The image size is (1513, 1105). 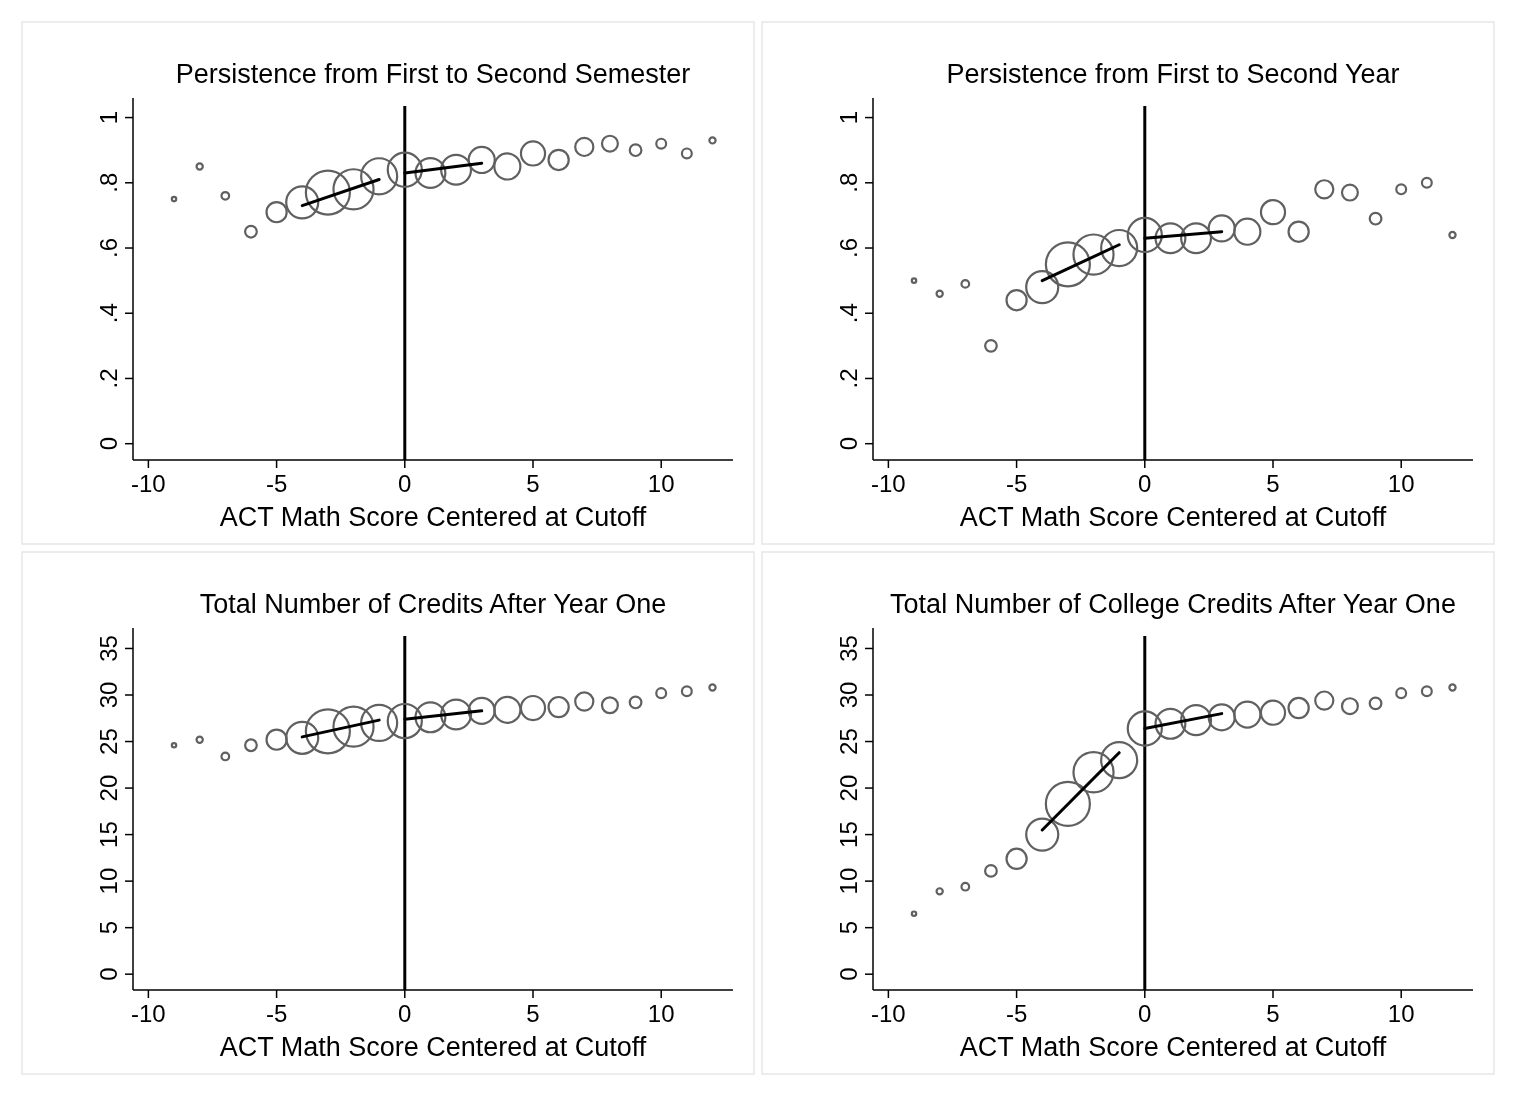 What do you see at coordinates (433, 604) in the screenshot?
I see `chart-title: Total Number of Credits After Year One` at bounding box center [433, 604].